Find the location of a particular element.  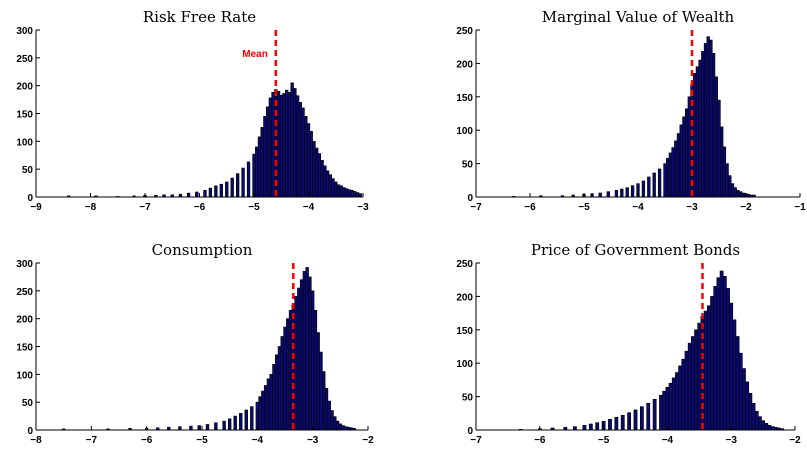

y-tick-label: 0 is located at coordinates (30, 431).